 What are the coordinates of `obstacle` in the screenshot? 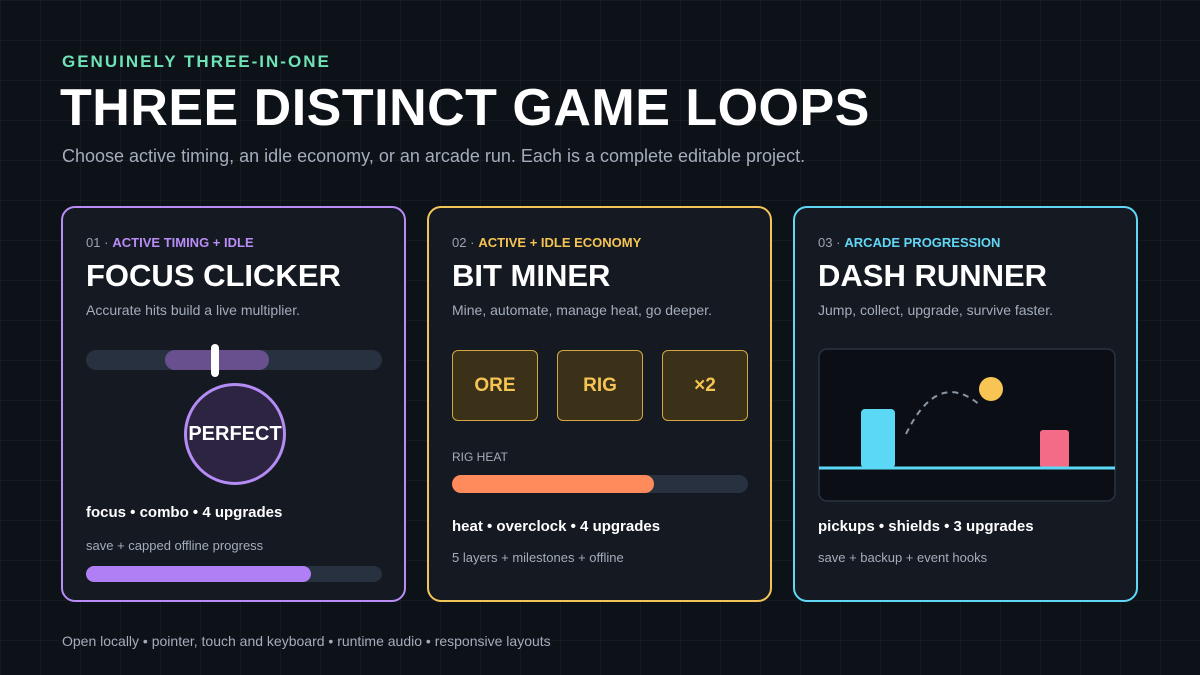 It's located at (1054, 449).